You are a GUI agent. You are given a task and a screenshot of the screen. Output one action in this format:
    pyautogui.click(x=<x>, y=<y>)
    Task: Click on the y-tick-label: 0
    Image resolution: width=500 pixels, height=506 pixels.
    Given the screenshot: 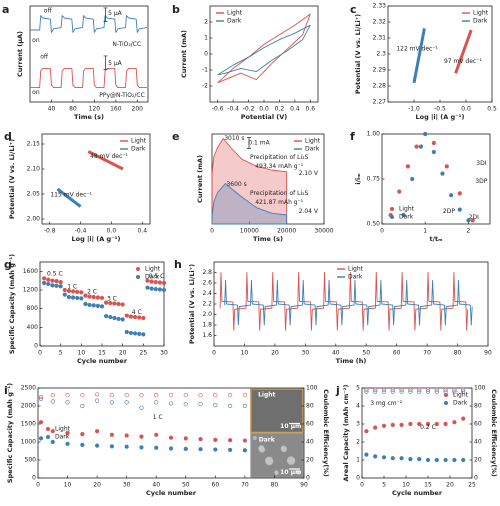 What is the action you would take?
    pyautogui.click(x=206, y=54)
    